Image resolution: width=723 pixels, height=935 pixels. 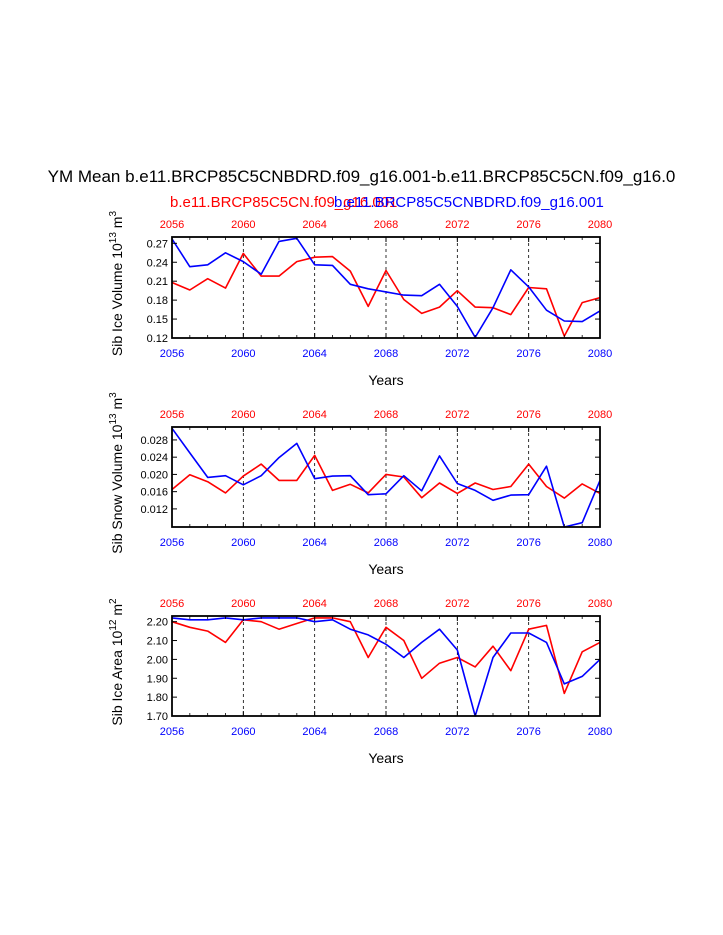 I want to click on panel3-xtick-label-top-2080: 2080, so click(x=600, y=604).